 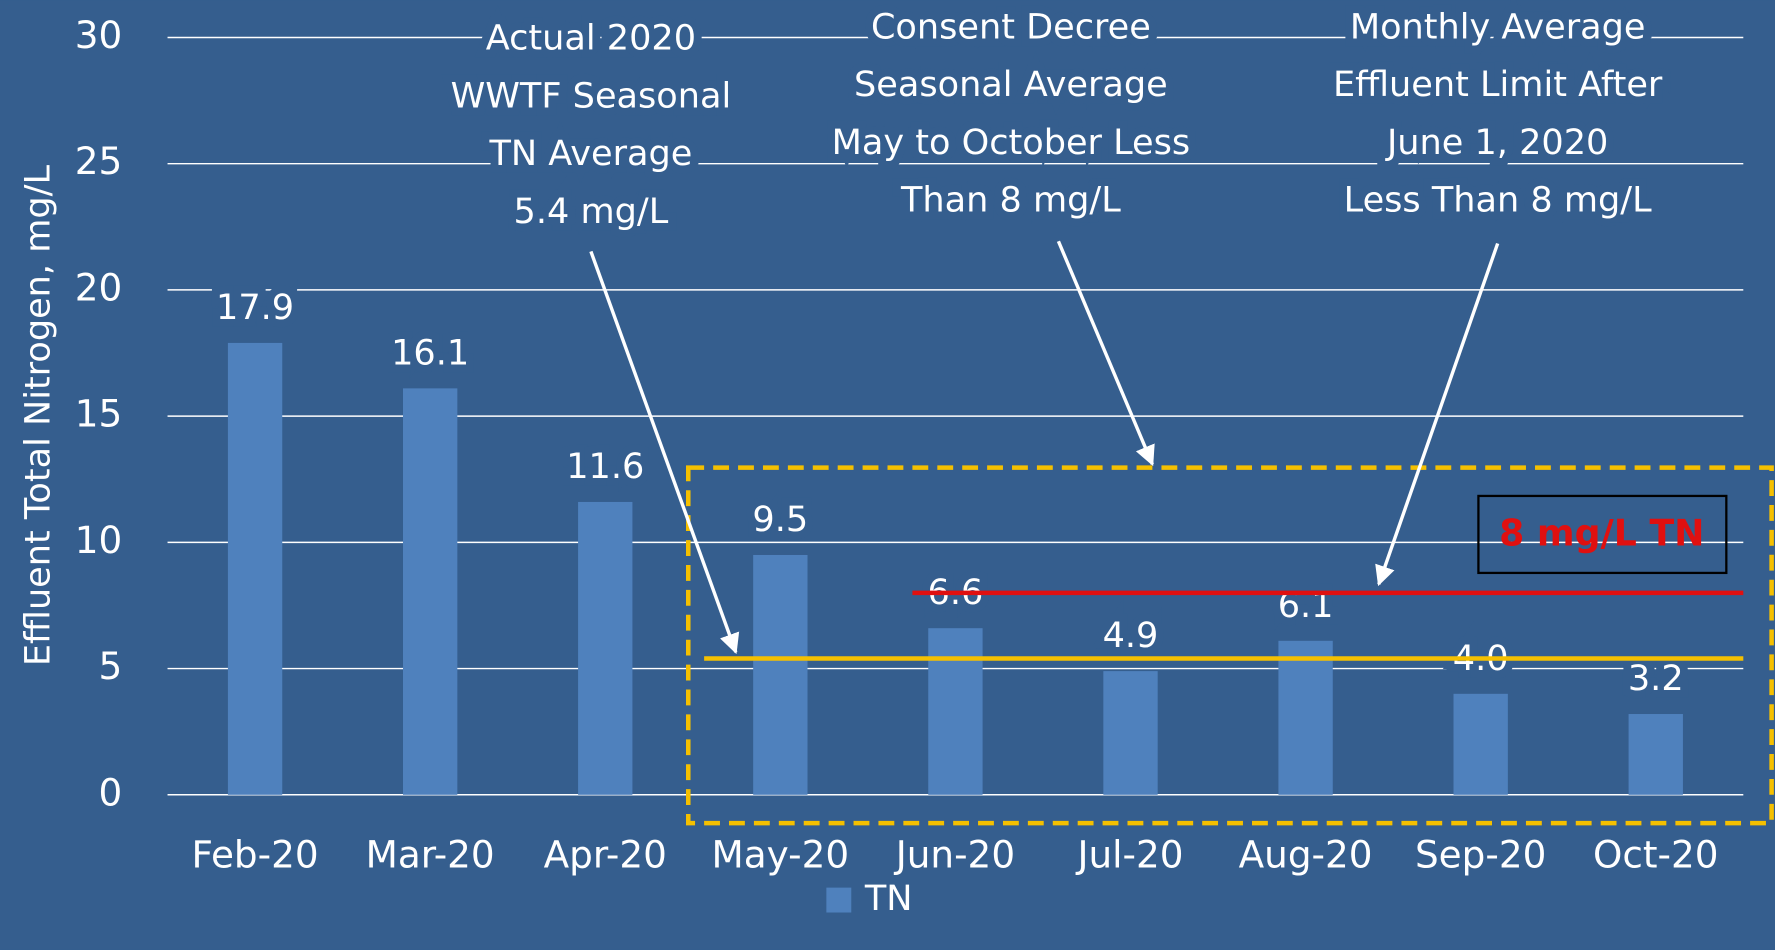 I want to click on box-label: 8 mg/L TN, so click(x=1601, y=533).